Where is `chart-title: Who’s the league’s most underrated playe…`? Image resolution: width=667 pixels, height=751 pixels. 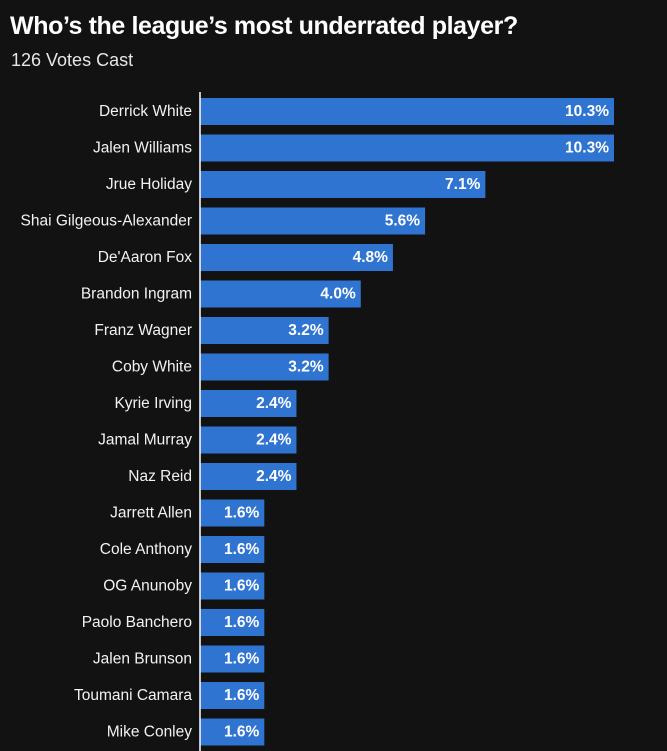
chart-title: Who’s the league’s most underrated playe… is located at coordinates (264, 26).